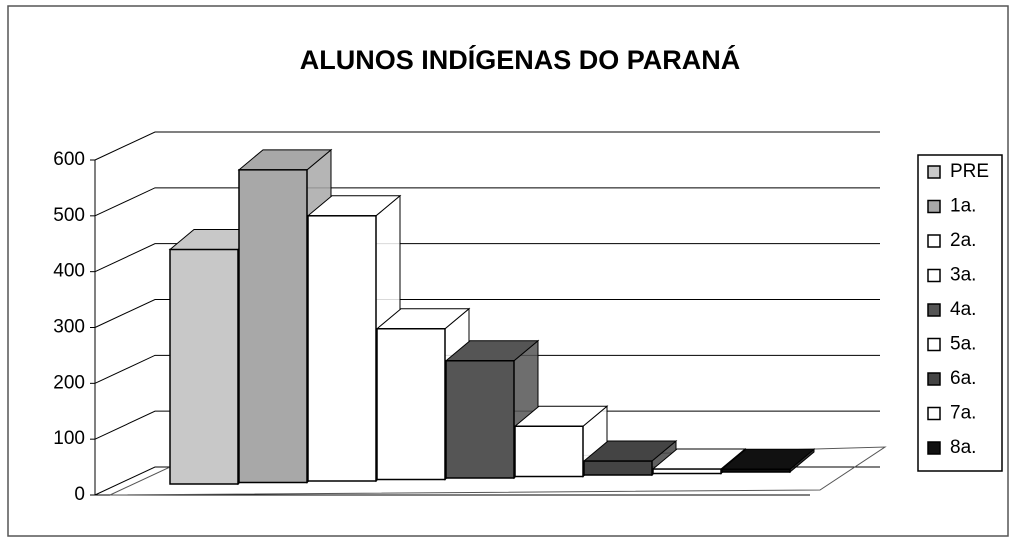  What do you see at coordinates (963, 344) in the screenshot?
I see `legend-label: 5a.` at bounding box center [963, 344].